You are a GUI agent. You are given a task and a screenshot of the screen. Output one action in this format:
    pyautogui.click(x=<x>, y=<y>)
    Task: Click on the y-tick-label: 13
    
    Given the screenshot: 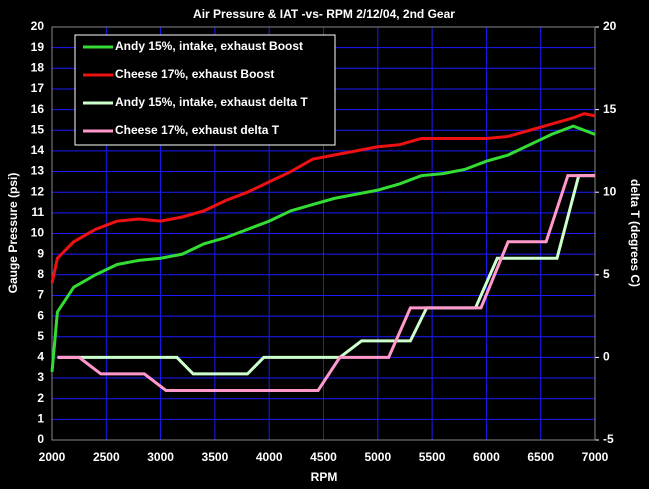 What is the action you would take?
    pyautogui.click(x=38, y=171)
    